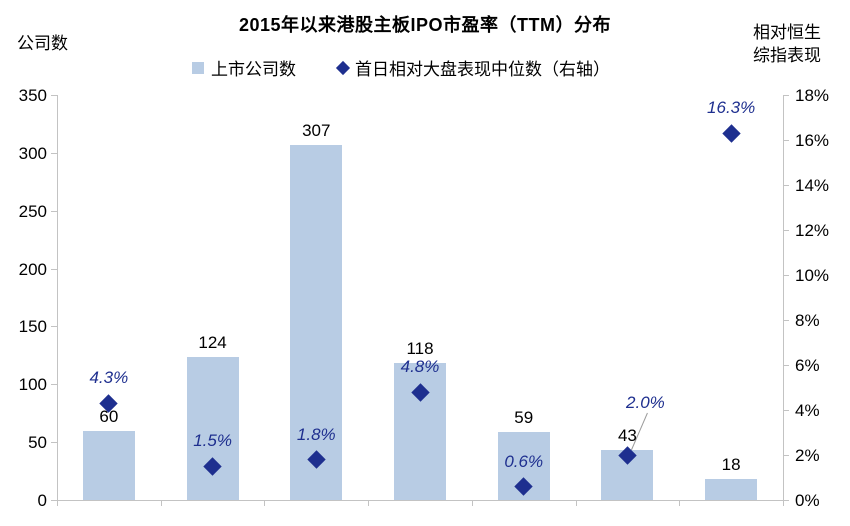 This screenshot has height=526, width=850. What do you see at coordinates (812, 140) in the screenshot?
I see `right-axis-tick-label: 16%` at bounding box center [812, 140].